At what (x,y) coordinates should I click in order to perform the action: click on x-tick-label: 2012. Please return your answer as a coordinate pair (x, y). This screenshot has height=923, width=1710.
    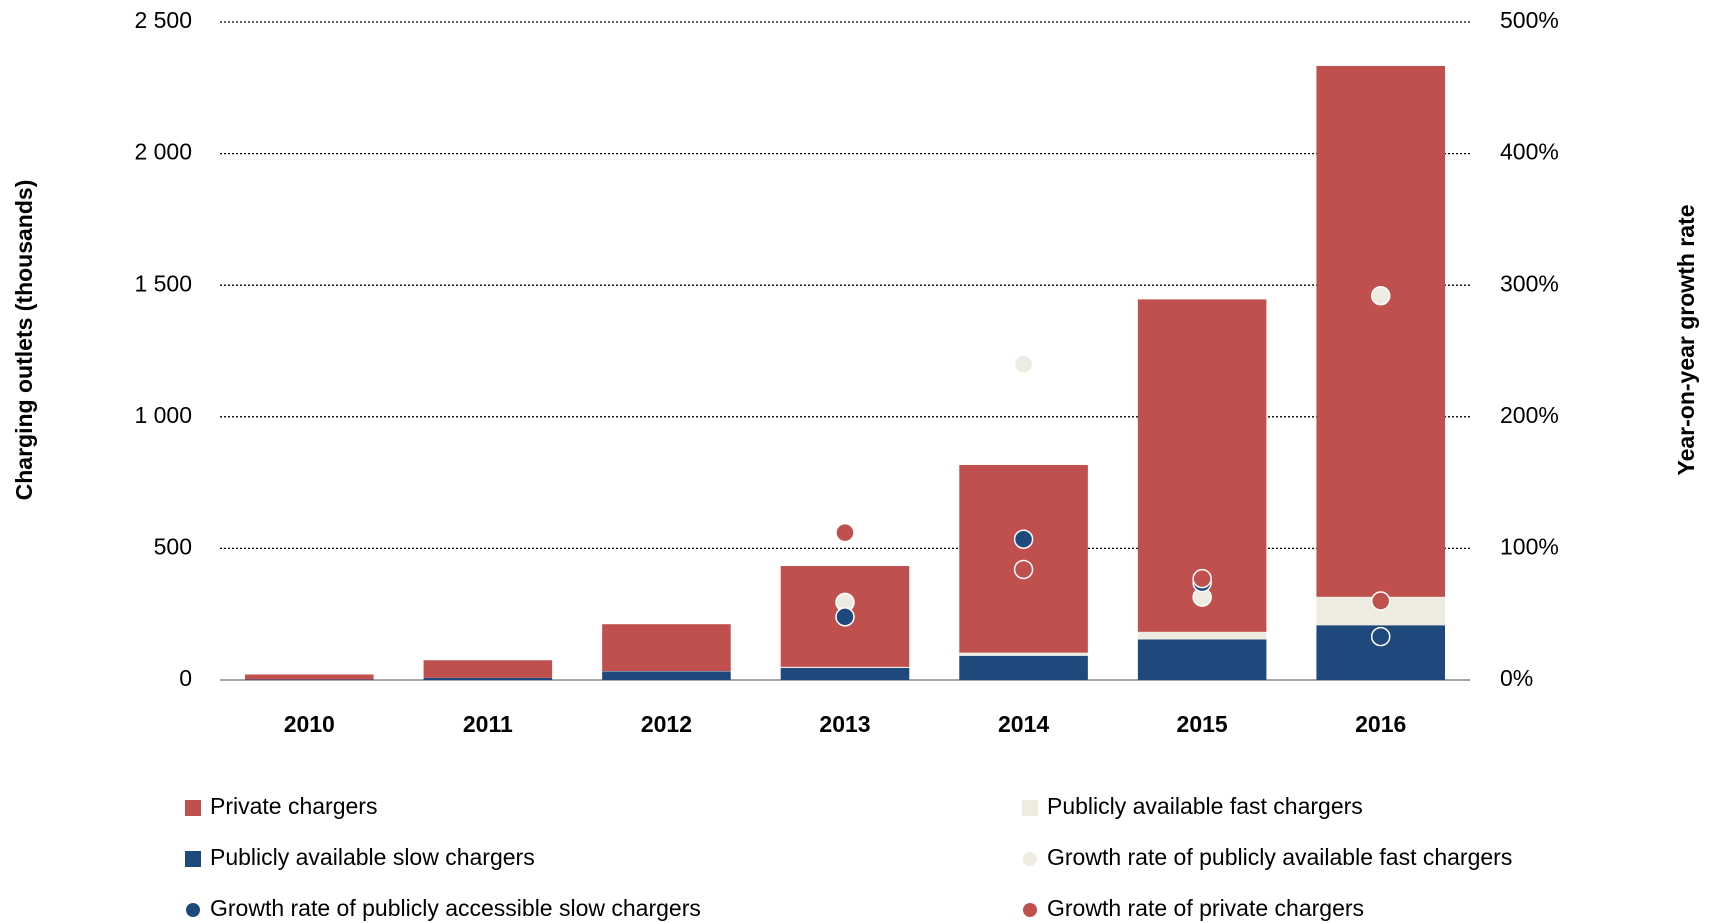
    Looking at the image, I should click on (666, 724).